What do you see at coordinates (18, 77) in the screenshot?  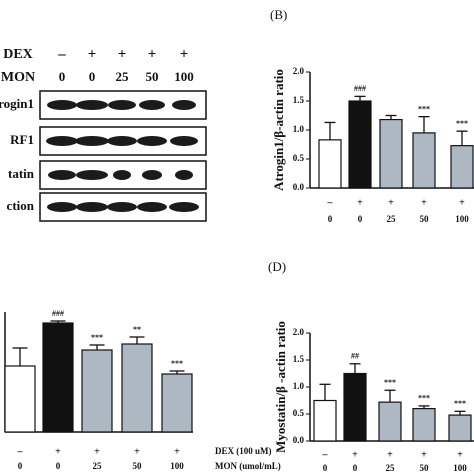 I see `mon-label: MON` at bounding box center [18, 77].